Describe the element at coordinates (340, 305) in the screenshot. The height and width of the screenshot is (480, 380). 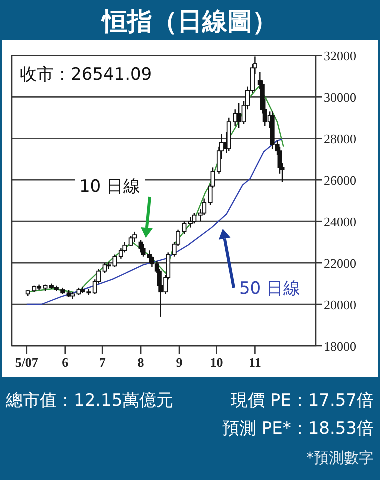
I see `y-tick-label: 20000` at that location.